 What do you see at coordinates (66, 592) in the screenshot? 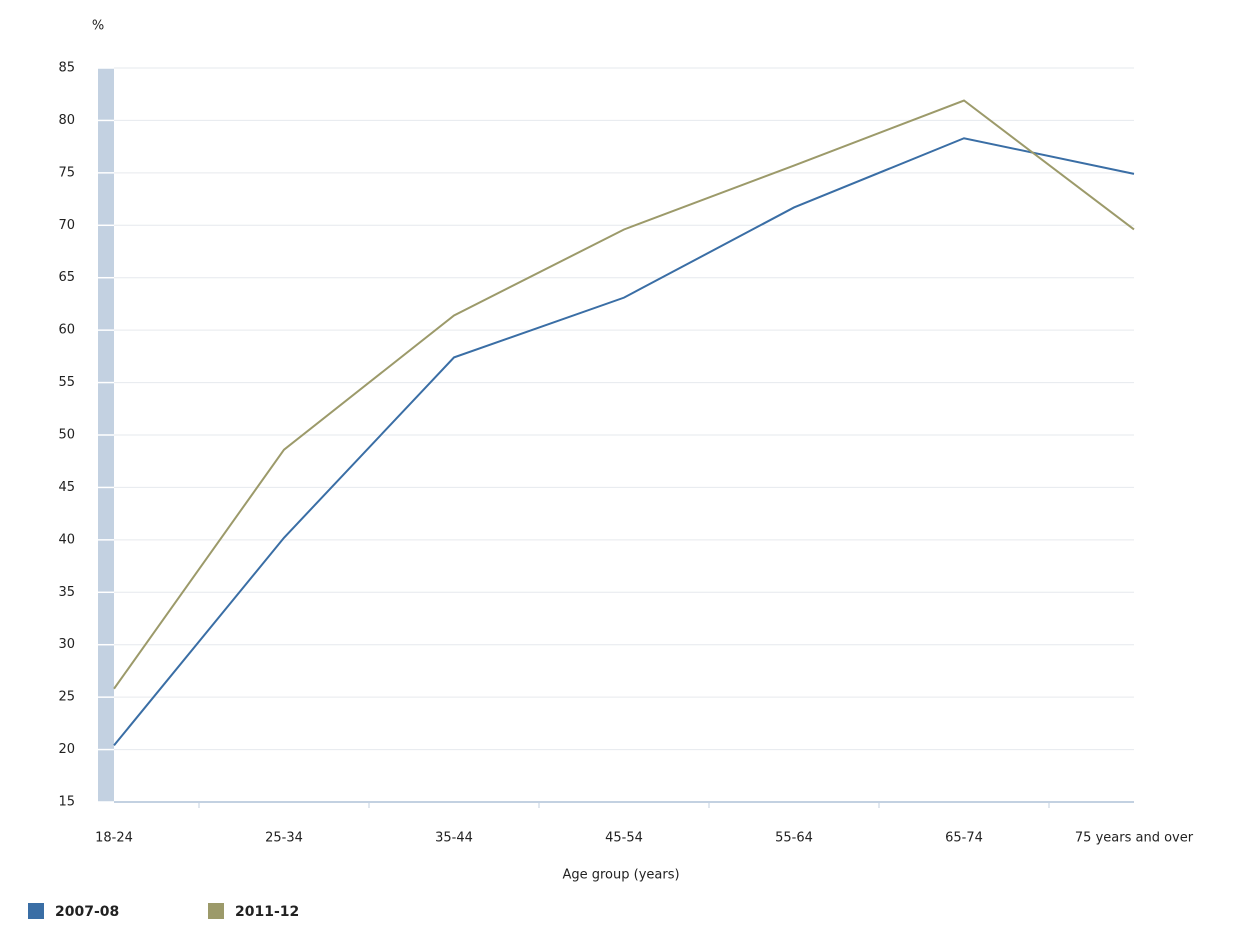
I see `y-tick-label: 35` at bounding box center [66, 592].